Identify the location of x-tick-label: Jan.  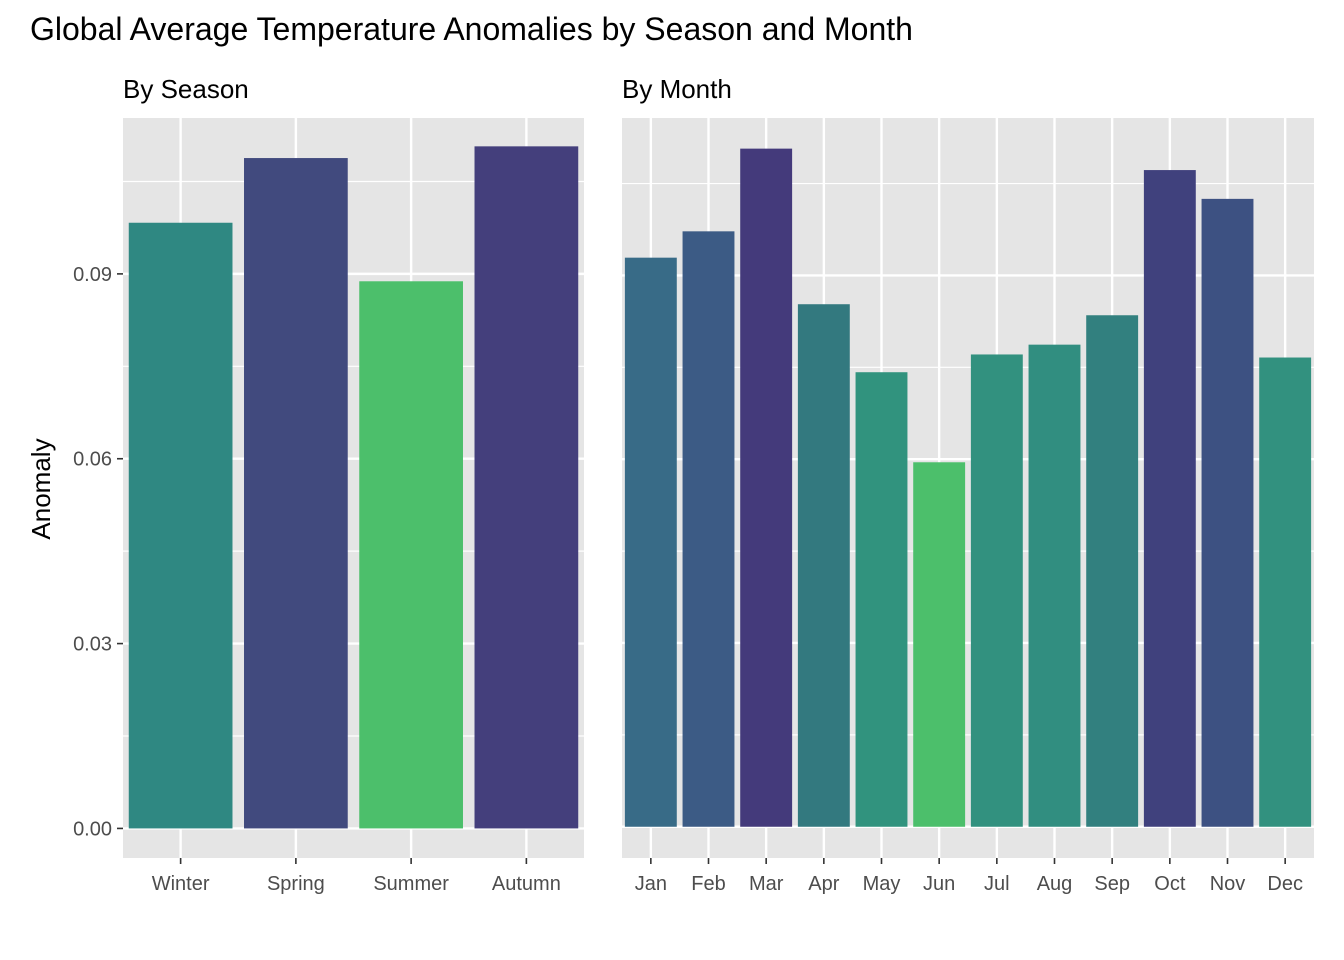
(651, 884).